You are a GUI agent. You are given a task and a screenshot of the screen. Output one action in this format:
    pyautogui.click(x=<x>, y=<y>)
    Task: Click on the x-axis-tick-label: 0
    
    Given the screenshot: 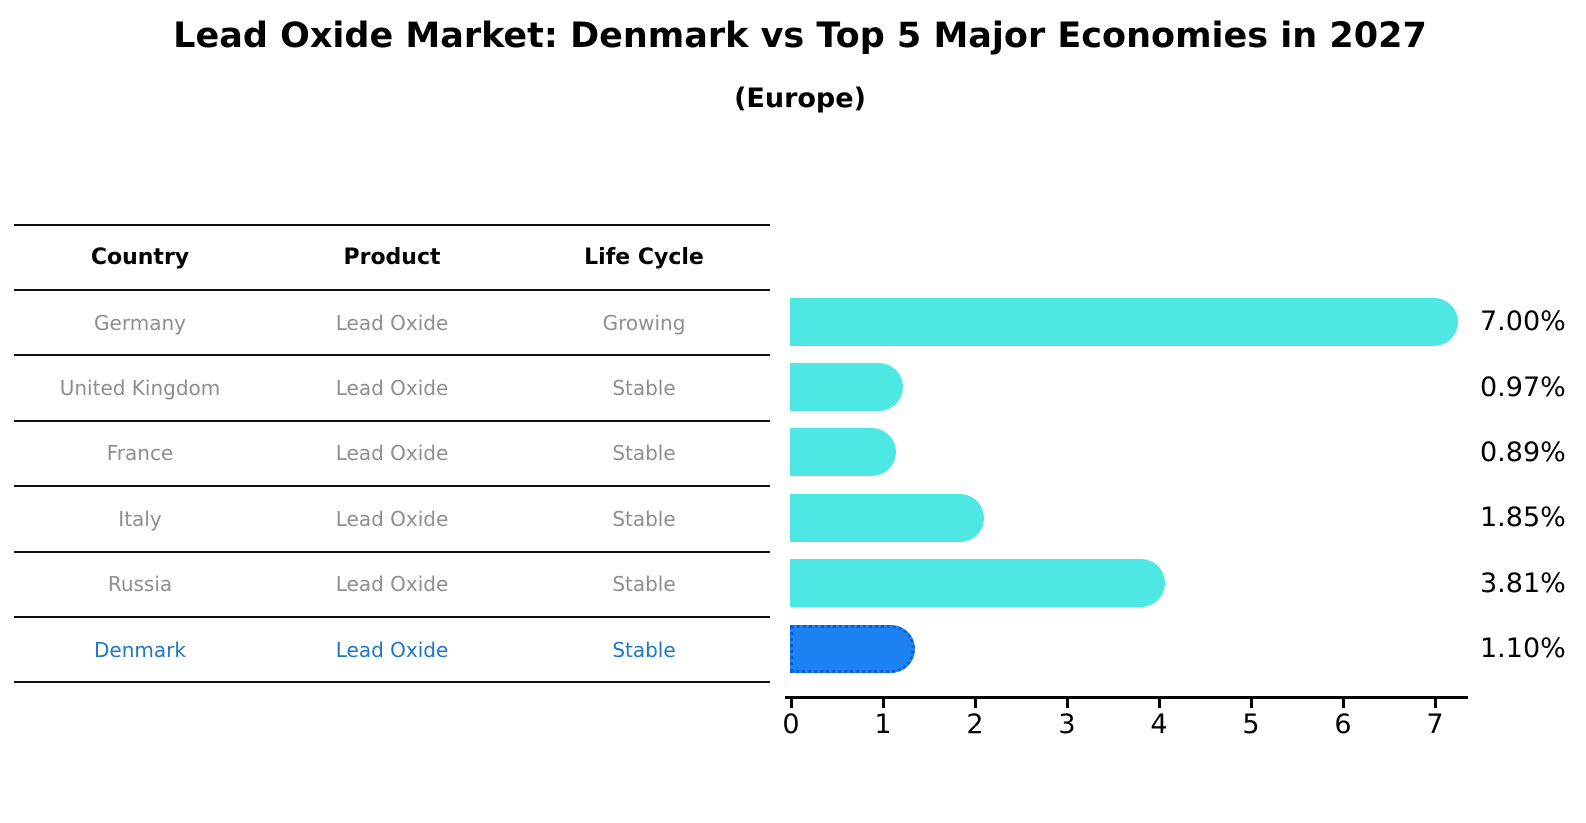 What is the action you would take?
    pyautogui.click(x=791, y=724)
    